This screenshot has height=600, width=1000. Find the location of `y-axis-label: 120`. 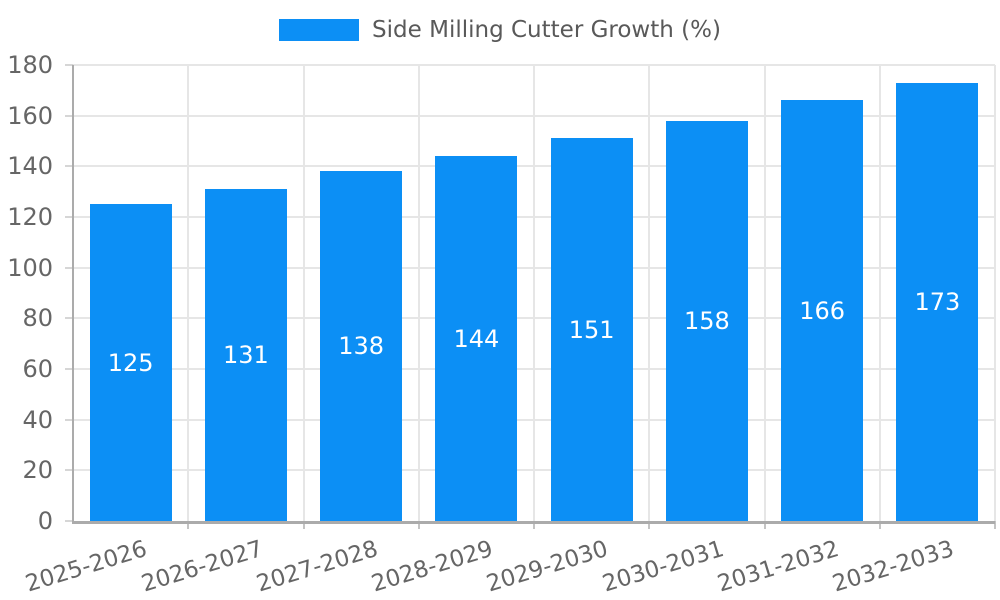

y-axis-label: 120 is located at coordinates (30, 217).